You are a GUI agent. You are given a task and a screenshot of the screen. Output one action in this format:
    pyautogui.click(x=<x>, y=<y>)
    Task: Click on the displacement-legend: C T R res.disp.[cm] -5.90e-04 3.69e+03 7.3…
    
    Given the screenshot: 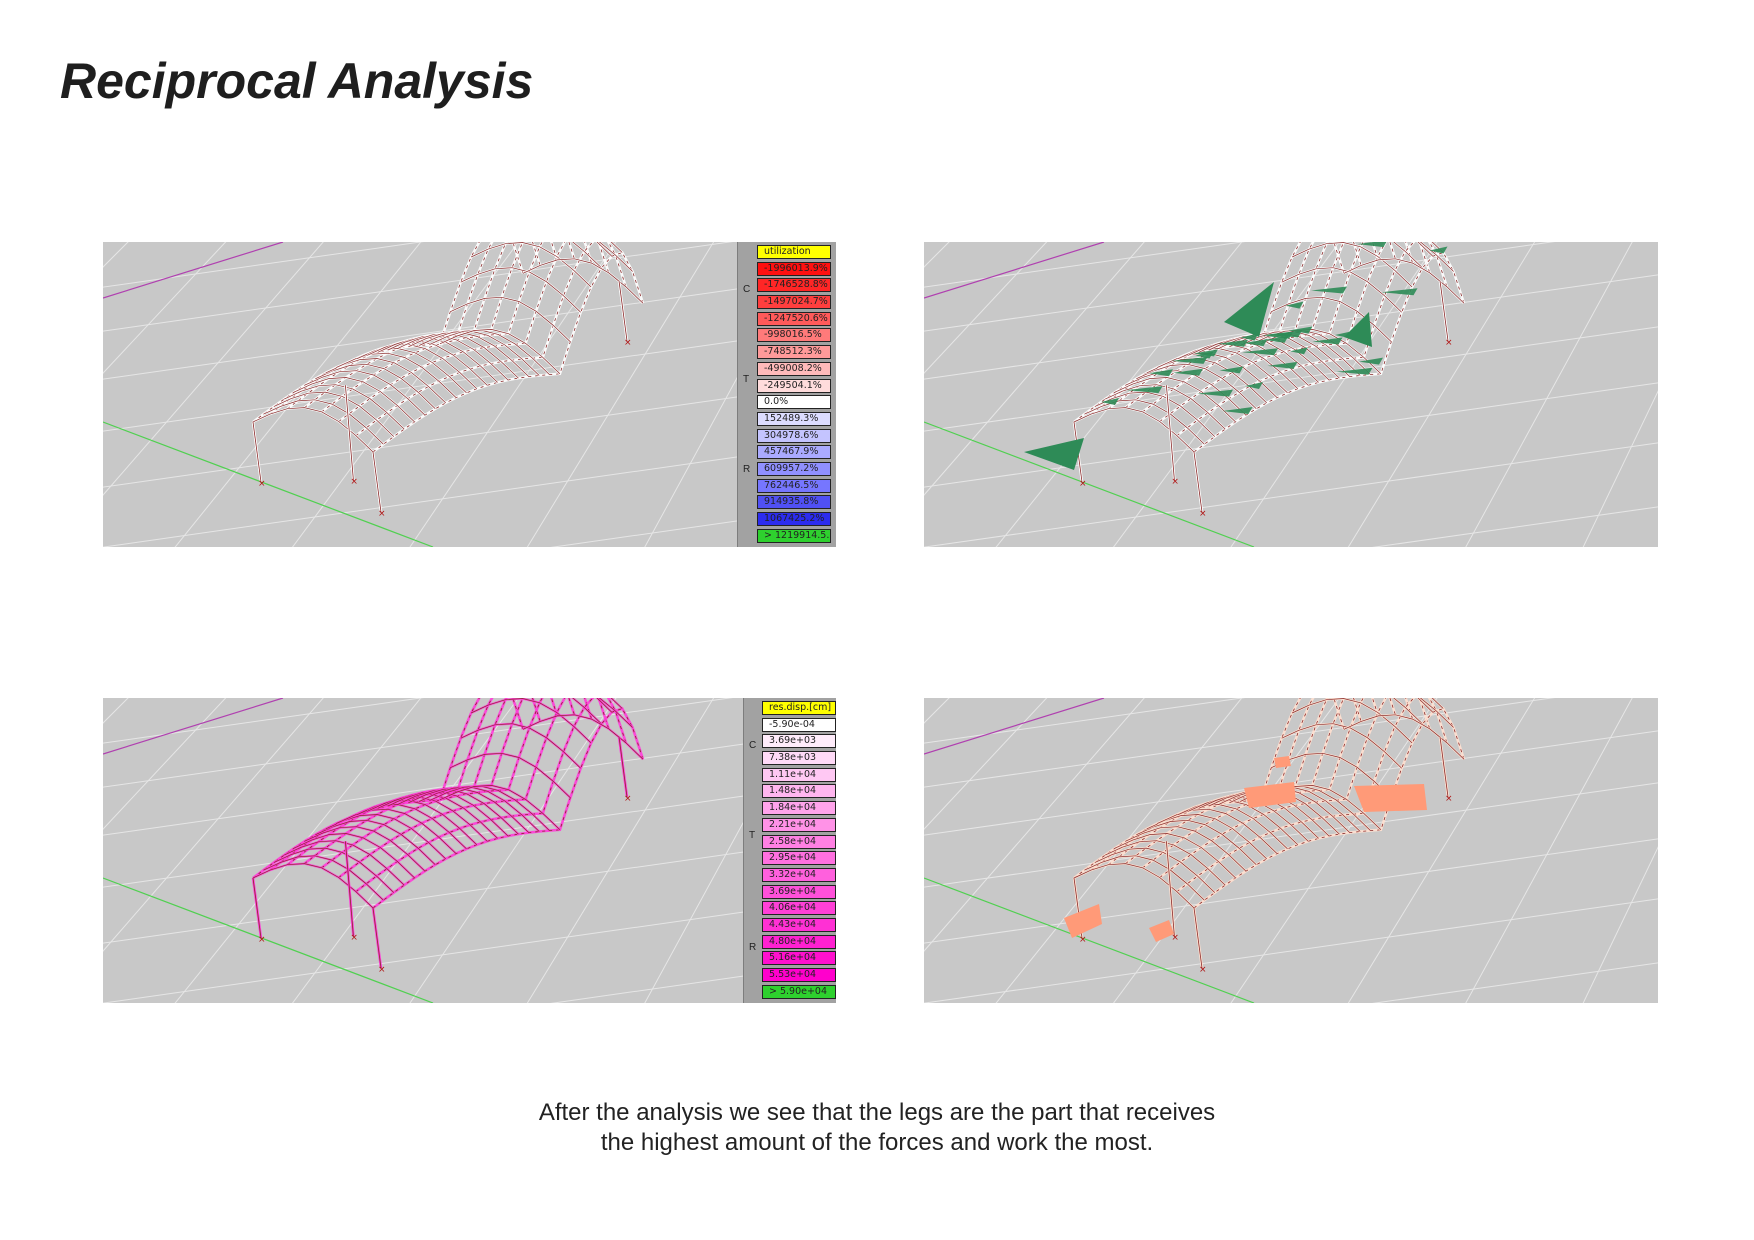 What is the action you would take?
    pyautogui.click(x=789, y=850)
    